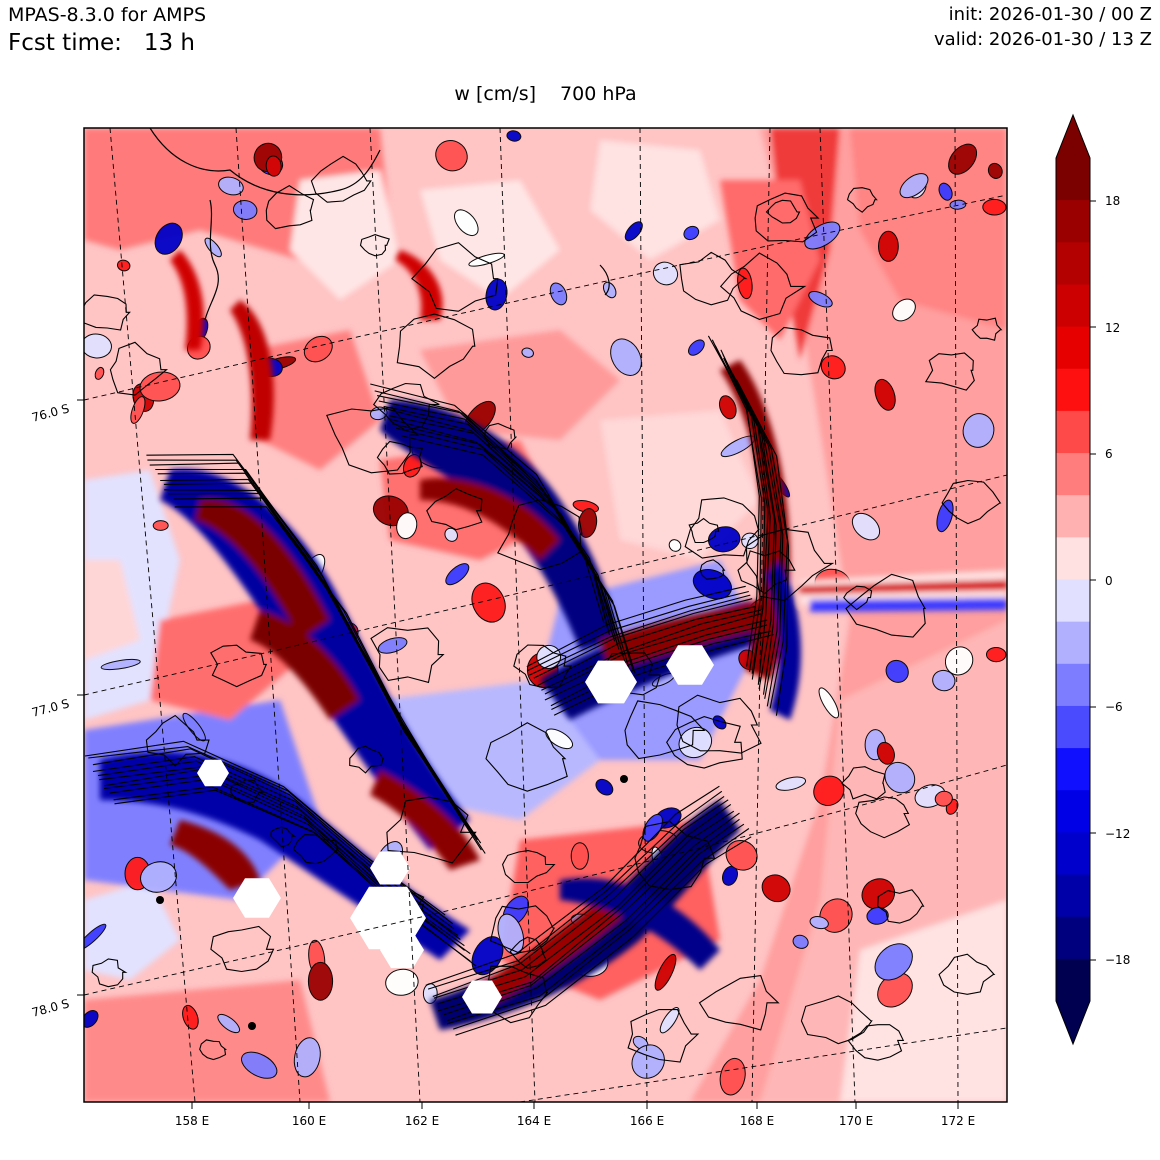  What do you see at coordinates (50, 412) in the screenshot?
I see `lat-tick-label: 76.0 S` at bounding box center [50, 412].